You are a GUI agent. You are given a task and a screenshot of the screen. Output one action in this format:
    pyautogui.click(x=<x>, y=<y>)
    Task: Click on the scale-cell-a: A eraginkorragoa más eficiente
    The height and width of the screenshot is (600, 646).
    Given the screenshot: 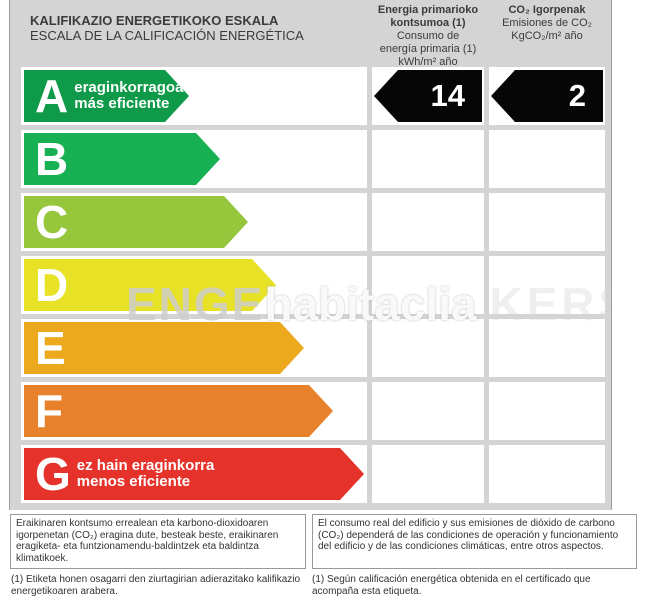 What is the action you would take?
    pyautogui.click(x=194, y=96)
    